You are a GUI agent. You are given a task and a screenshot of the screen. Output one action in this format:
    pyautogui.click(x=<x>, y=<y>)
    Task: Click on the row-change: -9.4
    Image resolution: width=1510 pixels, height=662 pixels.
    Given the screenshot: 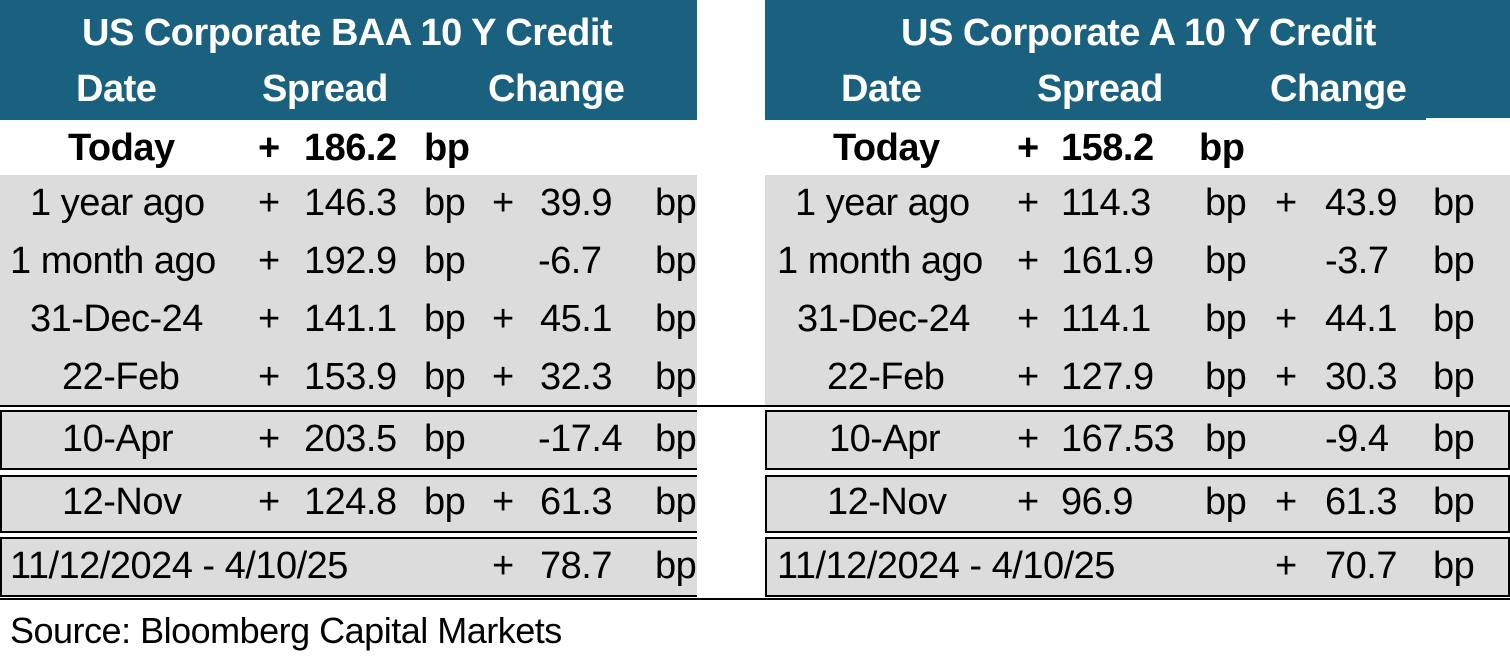 What is the action you would take?
    pyautogui.click(x=1357, y=439)
    